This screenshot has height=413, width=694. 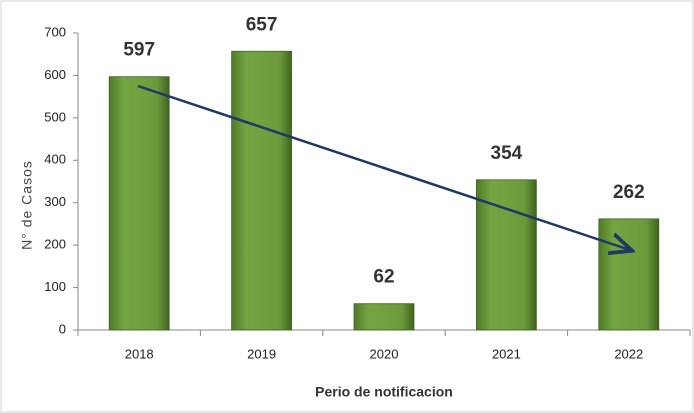 I want to click on x-axis-title: Perio de notificacion, so click(x=384, y=392).